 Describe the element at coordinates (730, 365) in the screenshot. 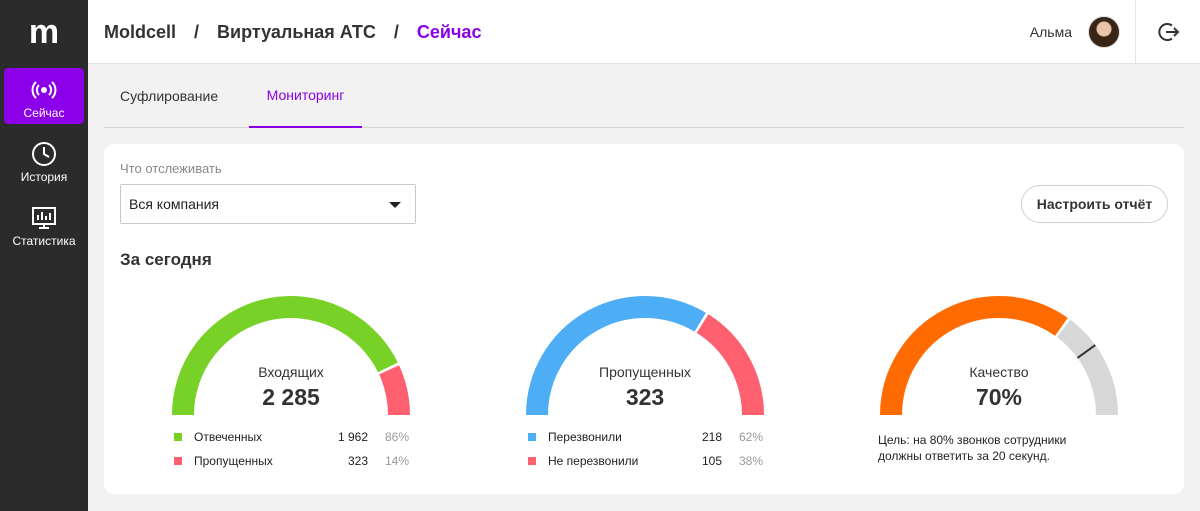

I see `gauge-arc-not-called-back` at that location.